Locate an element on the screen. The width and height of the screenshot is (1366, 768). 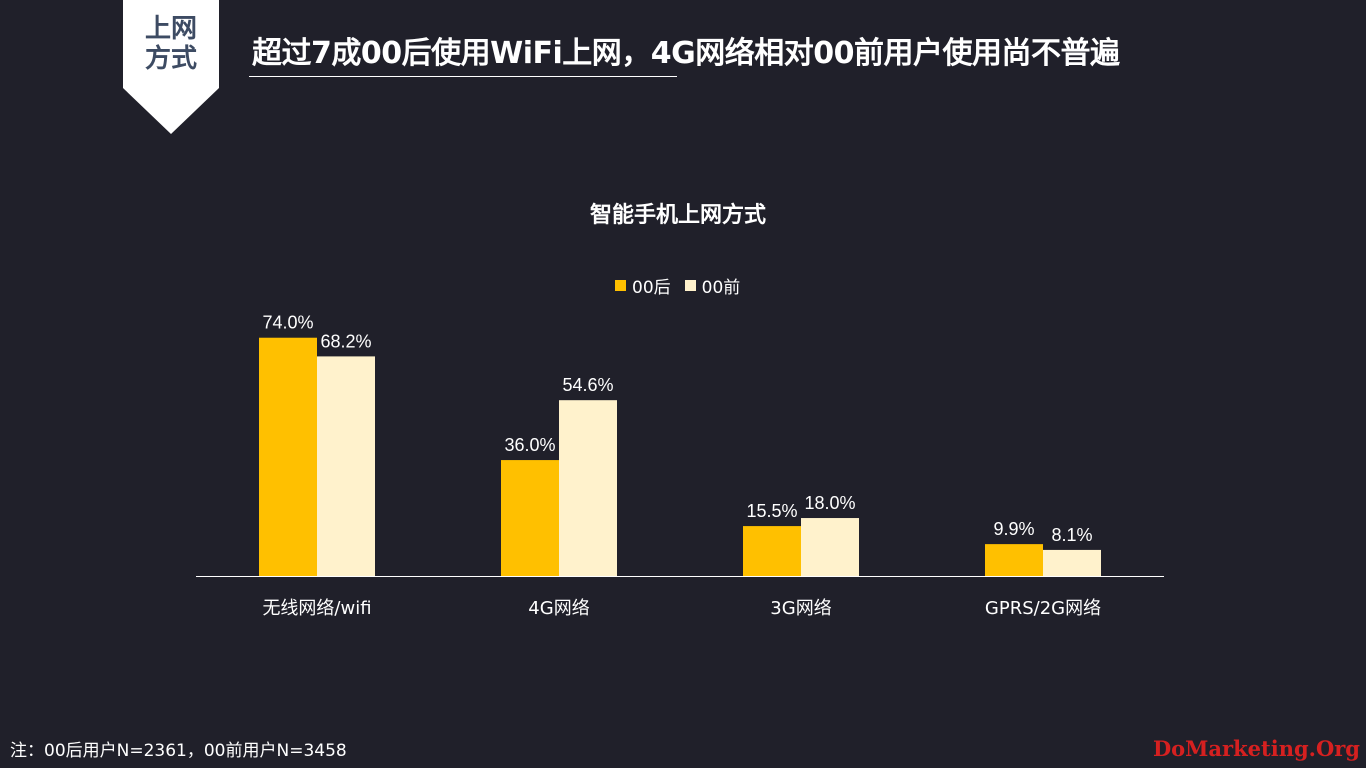
legend-item-before00: 00前 is located at coordinates (712, 285).